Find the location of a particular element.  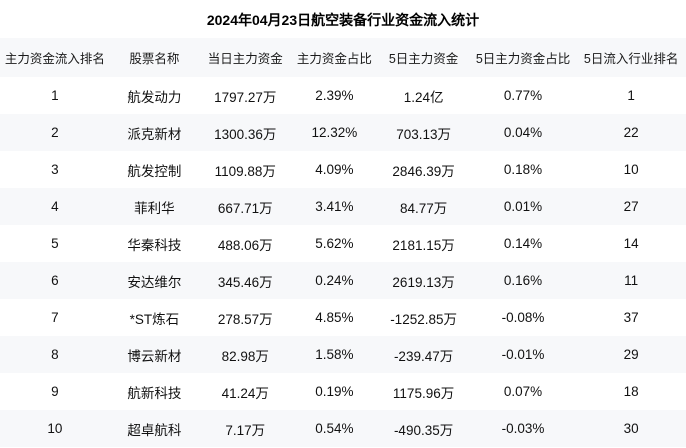

table-cell: 7 is located at coordinates (55, 317).